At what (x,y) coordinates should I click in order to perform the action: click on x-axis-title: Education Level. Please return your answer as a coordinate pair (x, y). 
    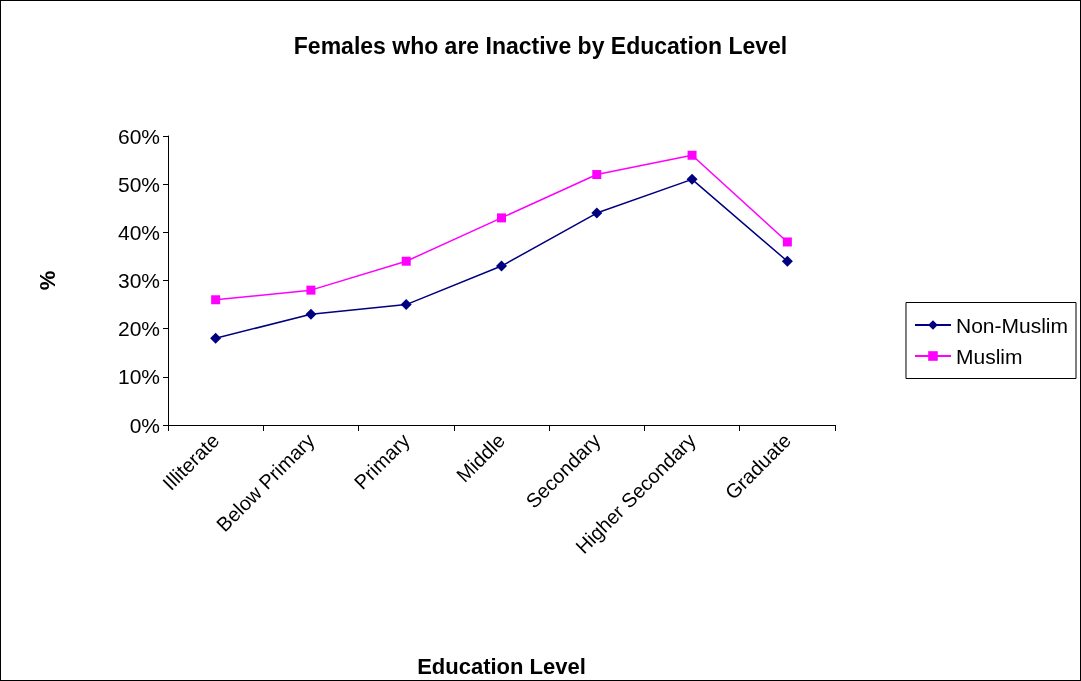
    Looking at the image, I should click on (501, 666).